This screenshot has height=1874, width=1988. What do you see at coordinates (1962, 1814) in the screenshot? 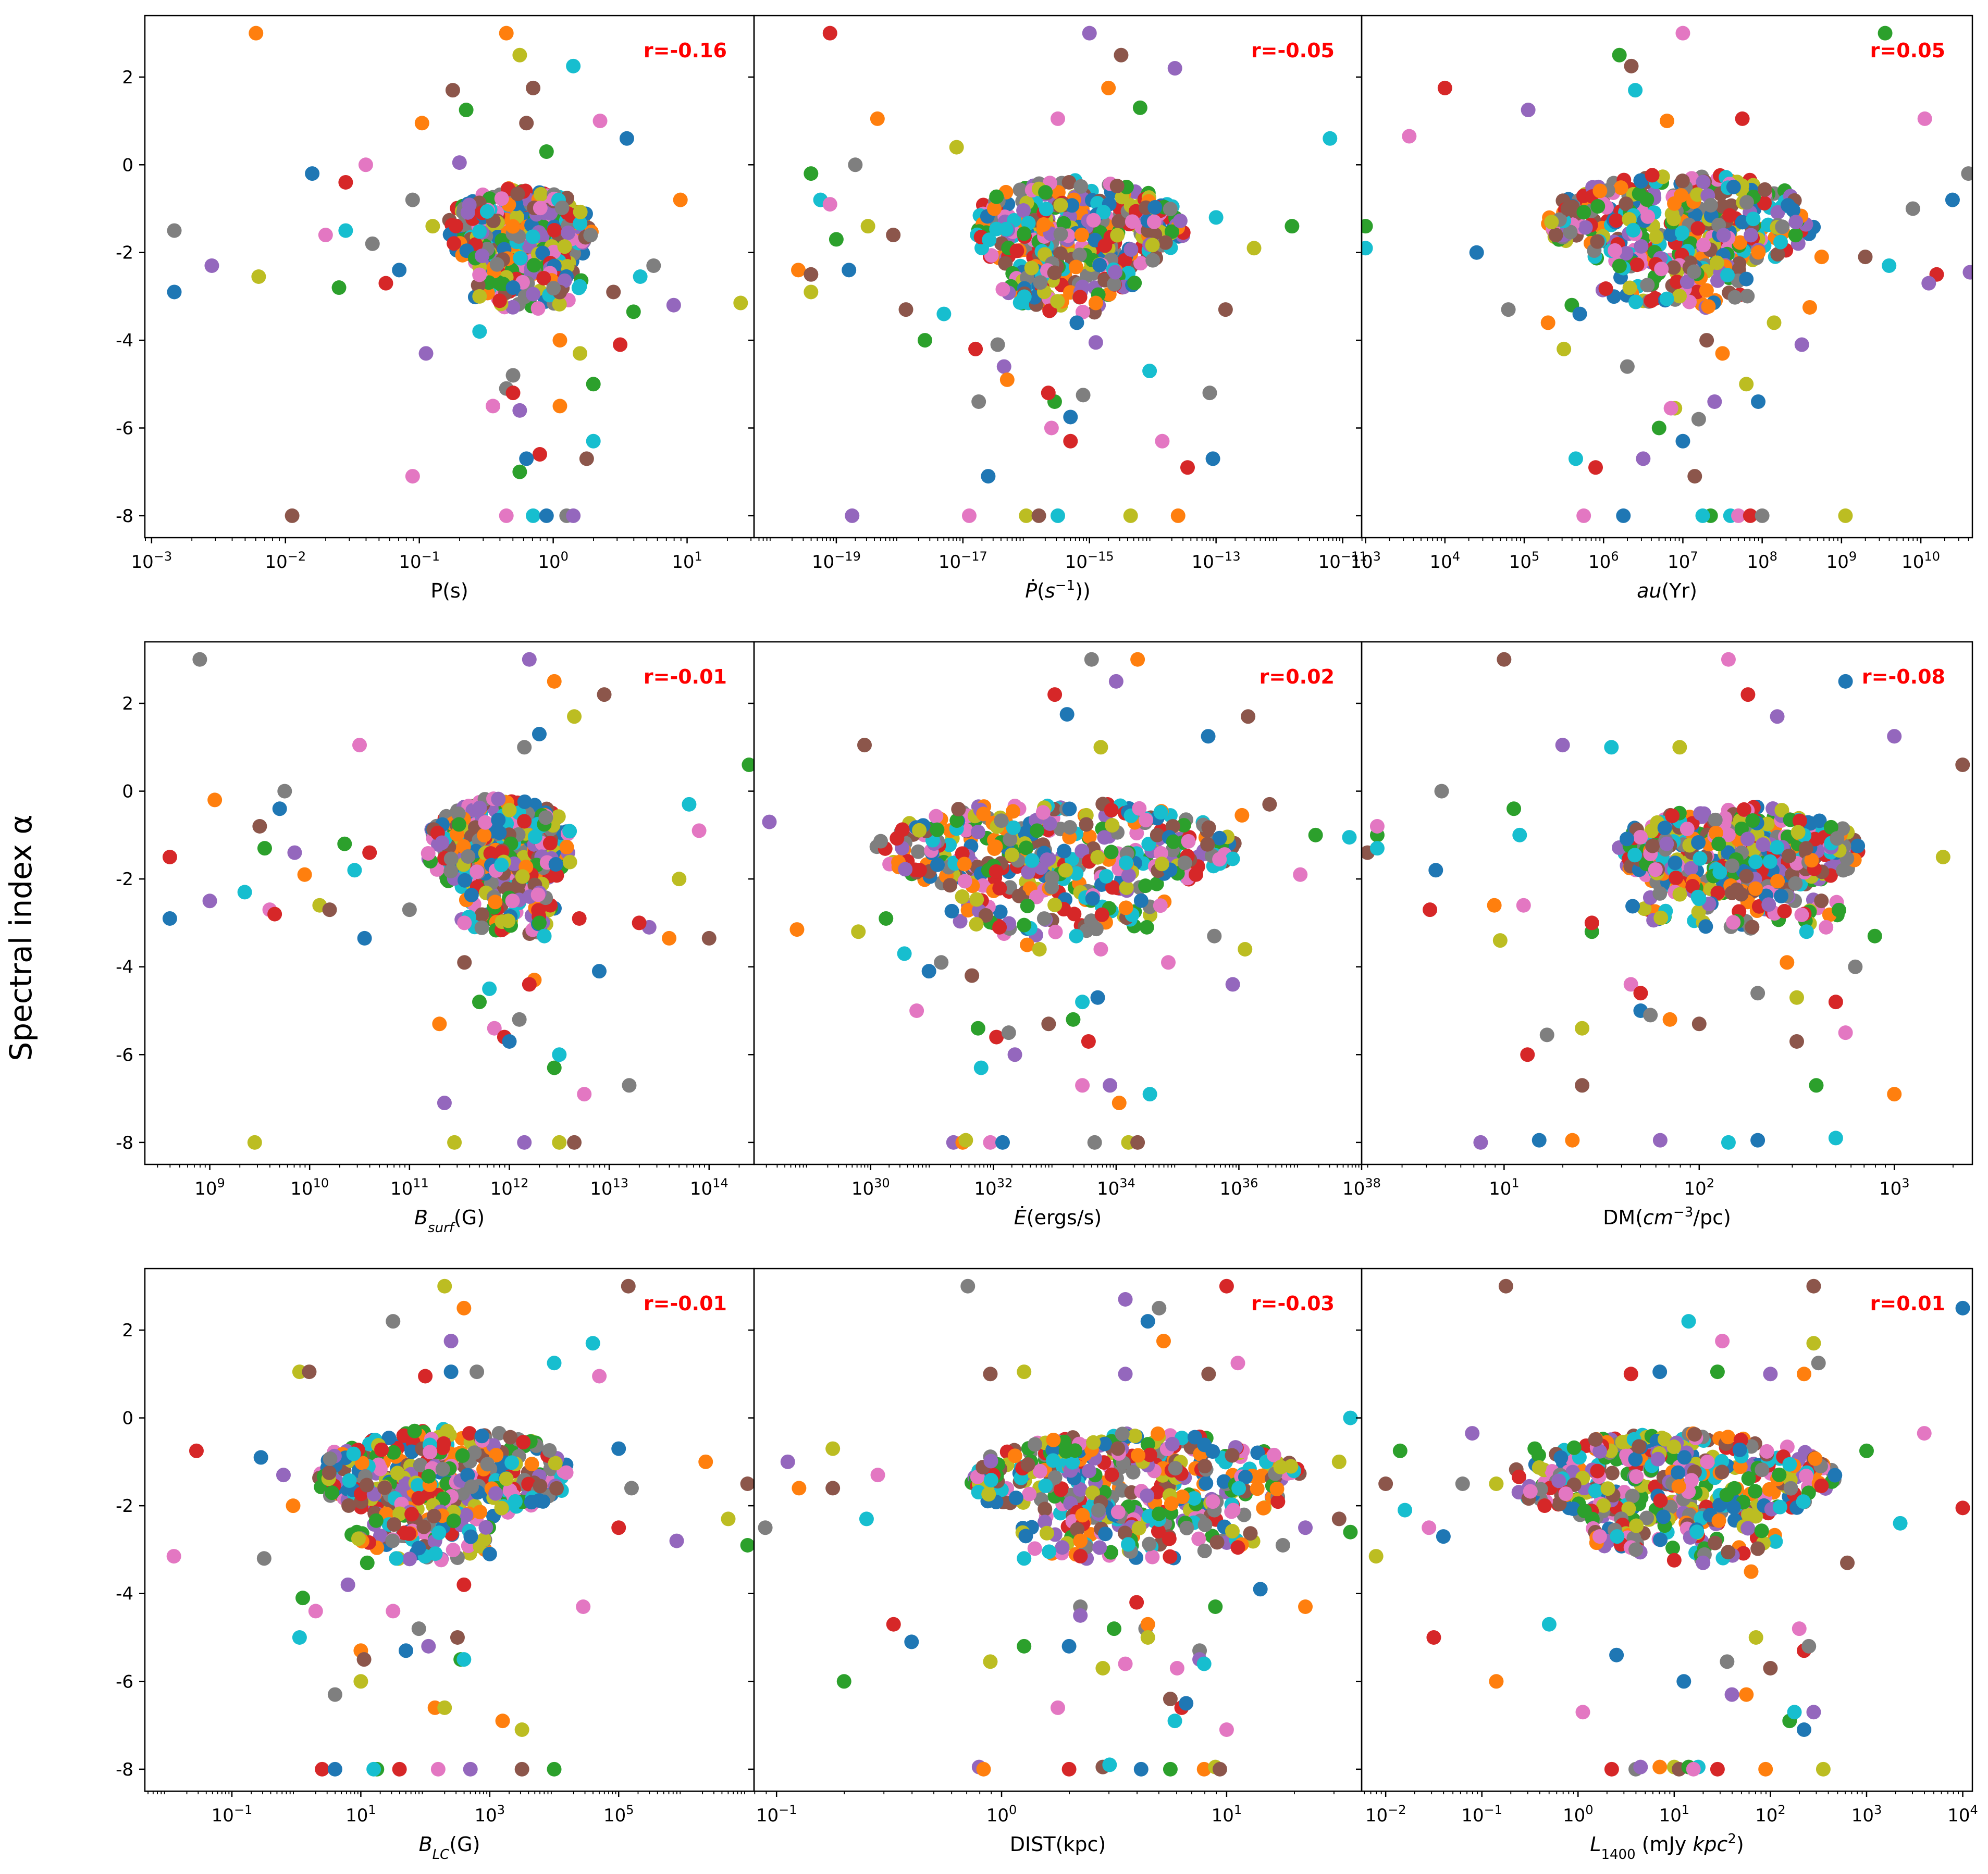
I see `x-tick-label: 10⁴` at bounding box center [1962, 1814].